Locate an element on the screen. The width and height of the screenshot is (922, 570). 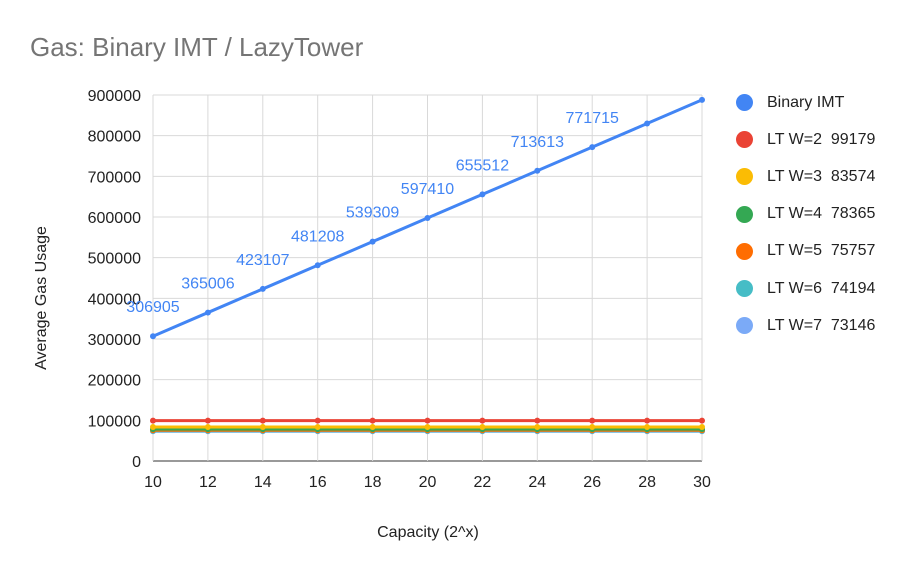
x-tick-label: 16 is located at coordinates (318, 482).